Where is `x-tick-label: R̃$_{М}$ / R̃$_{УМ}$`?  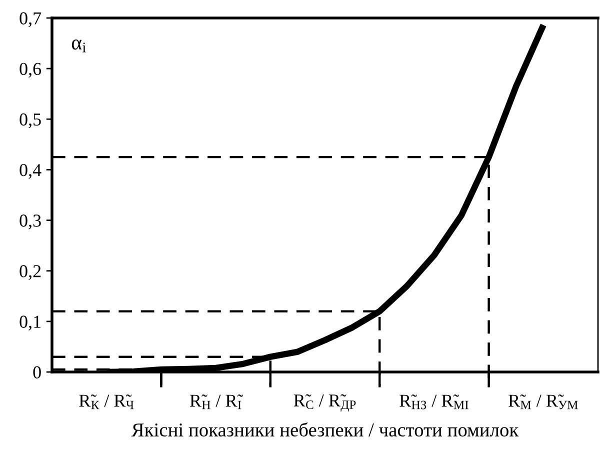
x-tick-label: R̃$_{М}$ / R̃$_{УМ}$ is located at coordinates (543, 402).